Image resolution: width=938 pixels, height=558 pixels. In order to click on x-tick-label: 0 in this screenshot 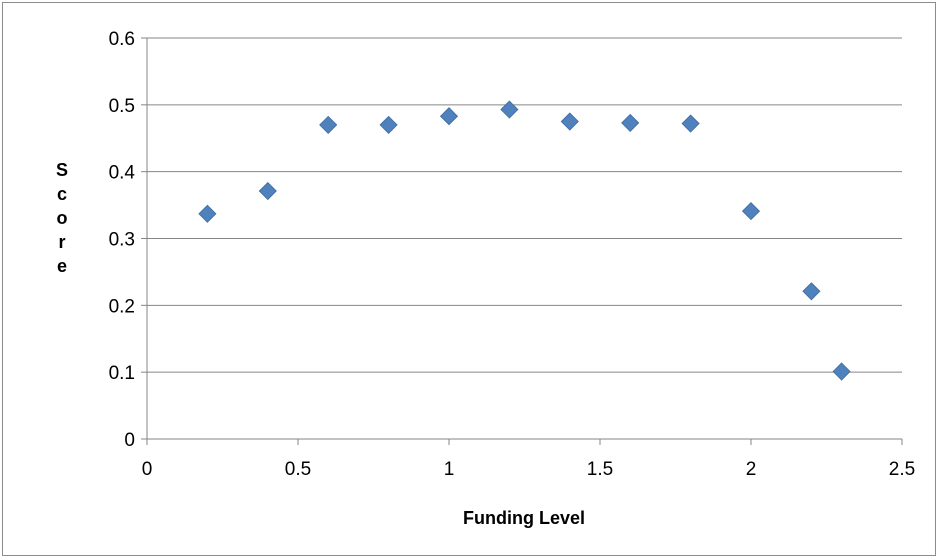, I will do `click(147, 469)`.